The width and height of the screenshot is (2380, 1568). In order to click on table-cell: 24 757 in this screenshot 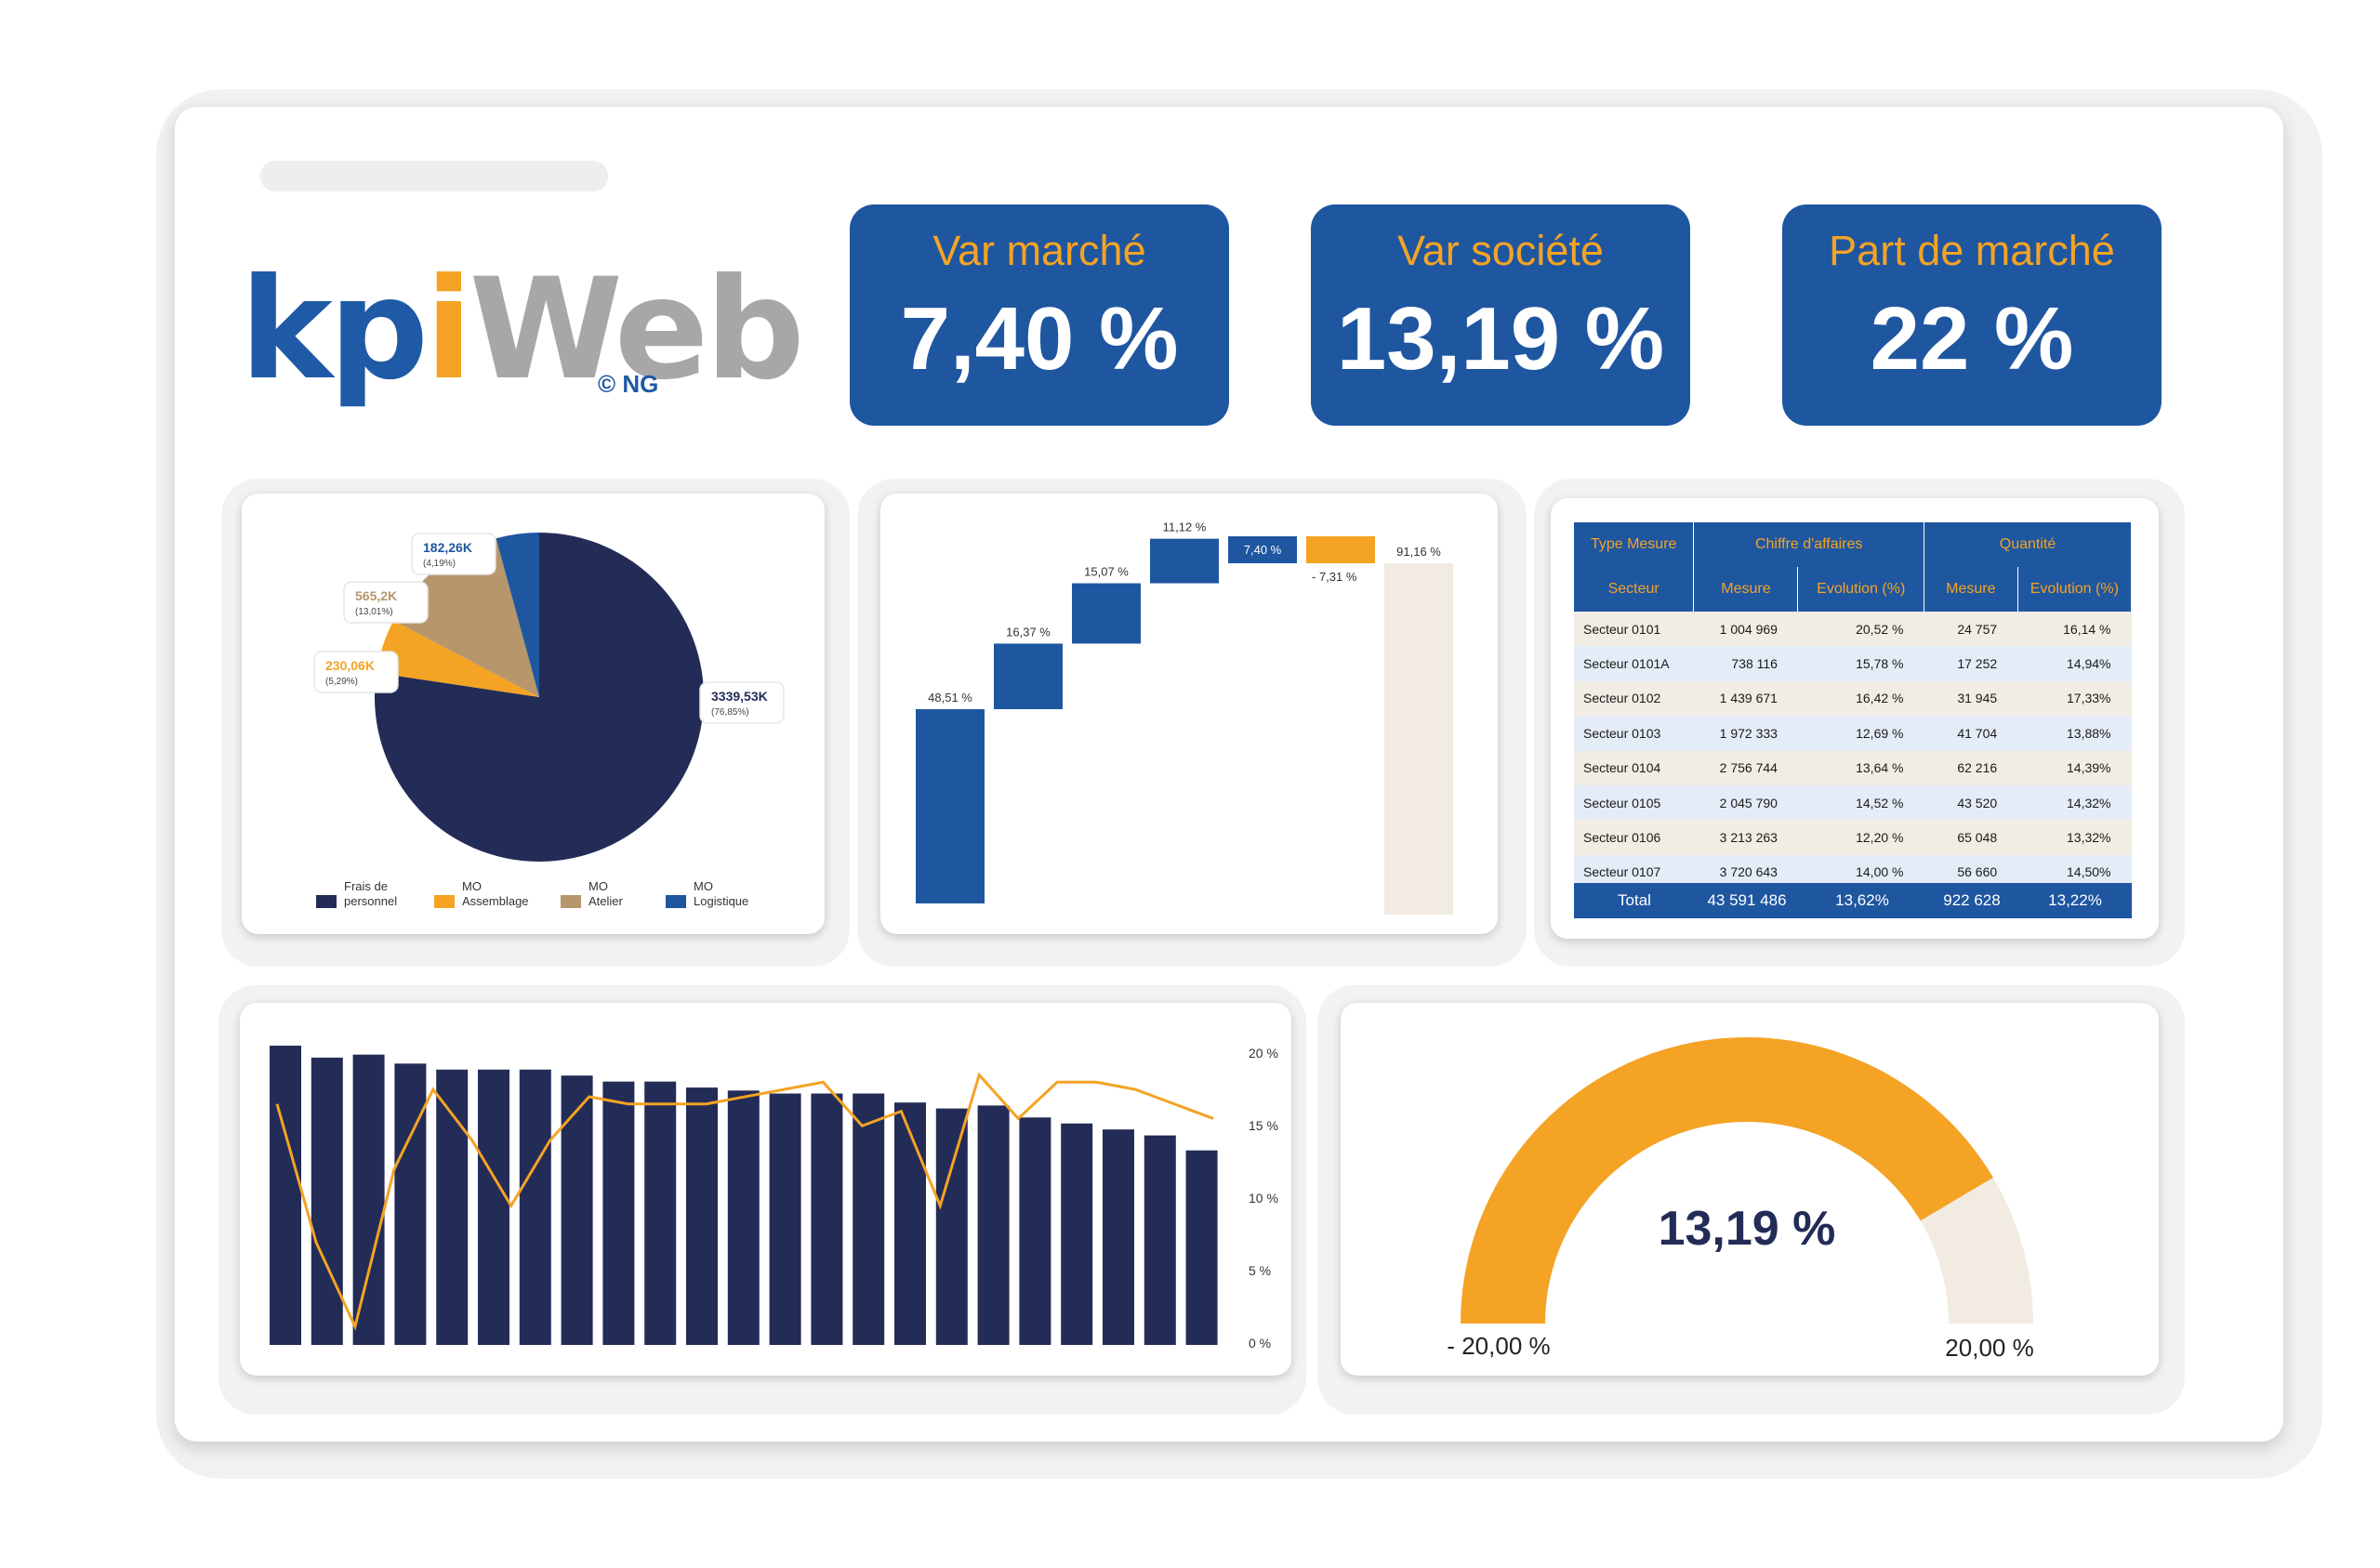, I will do `click(1971, 629)`.